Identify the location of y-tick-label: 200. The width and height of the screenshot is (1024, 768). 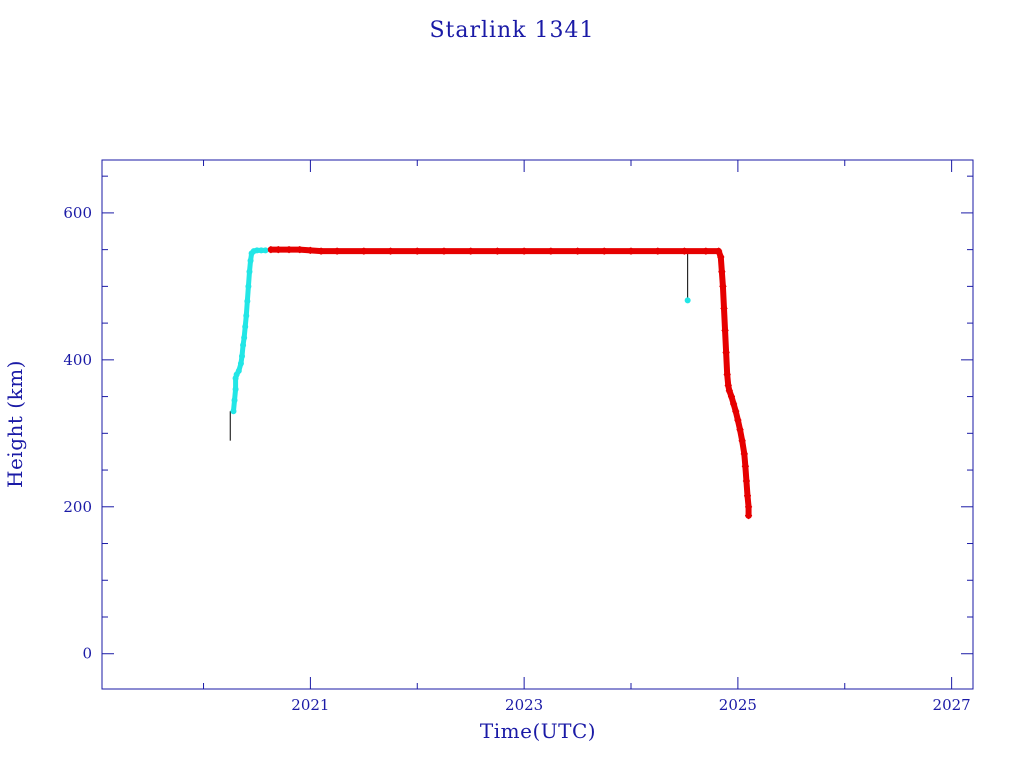
(77, 507).